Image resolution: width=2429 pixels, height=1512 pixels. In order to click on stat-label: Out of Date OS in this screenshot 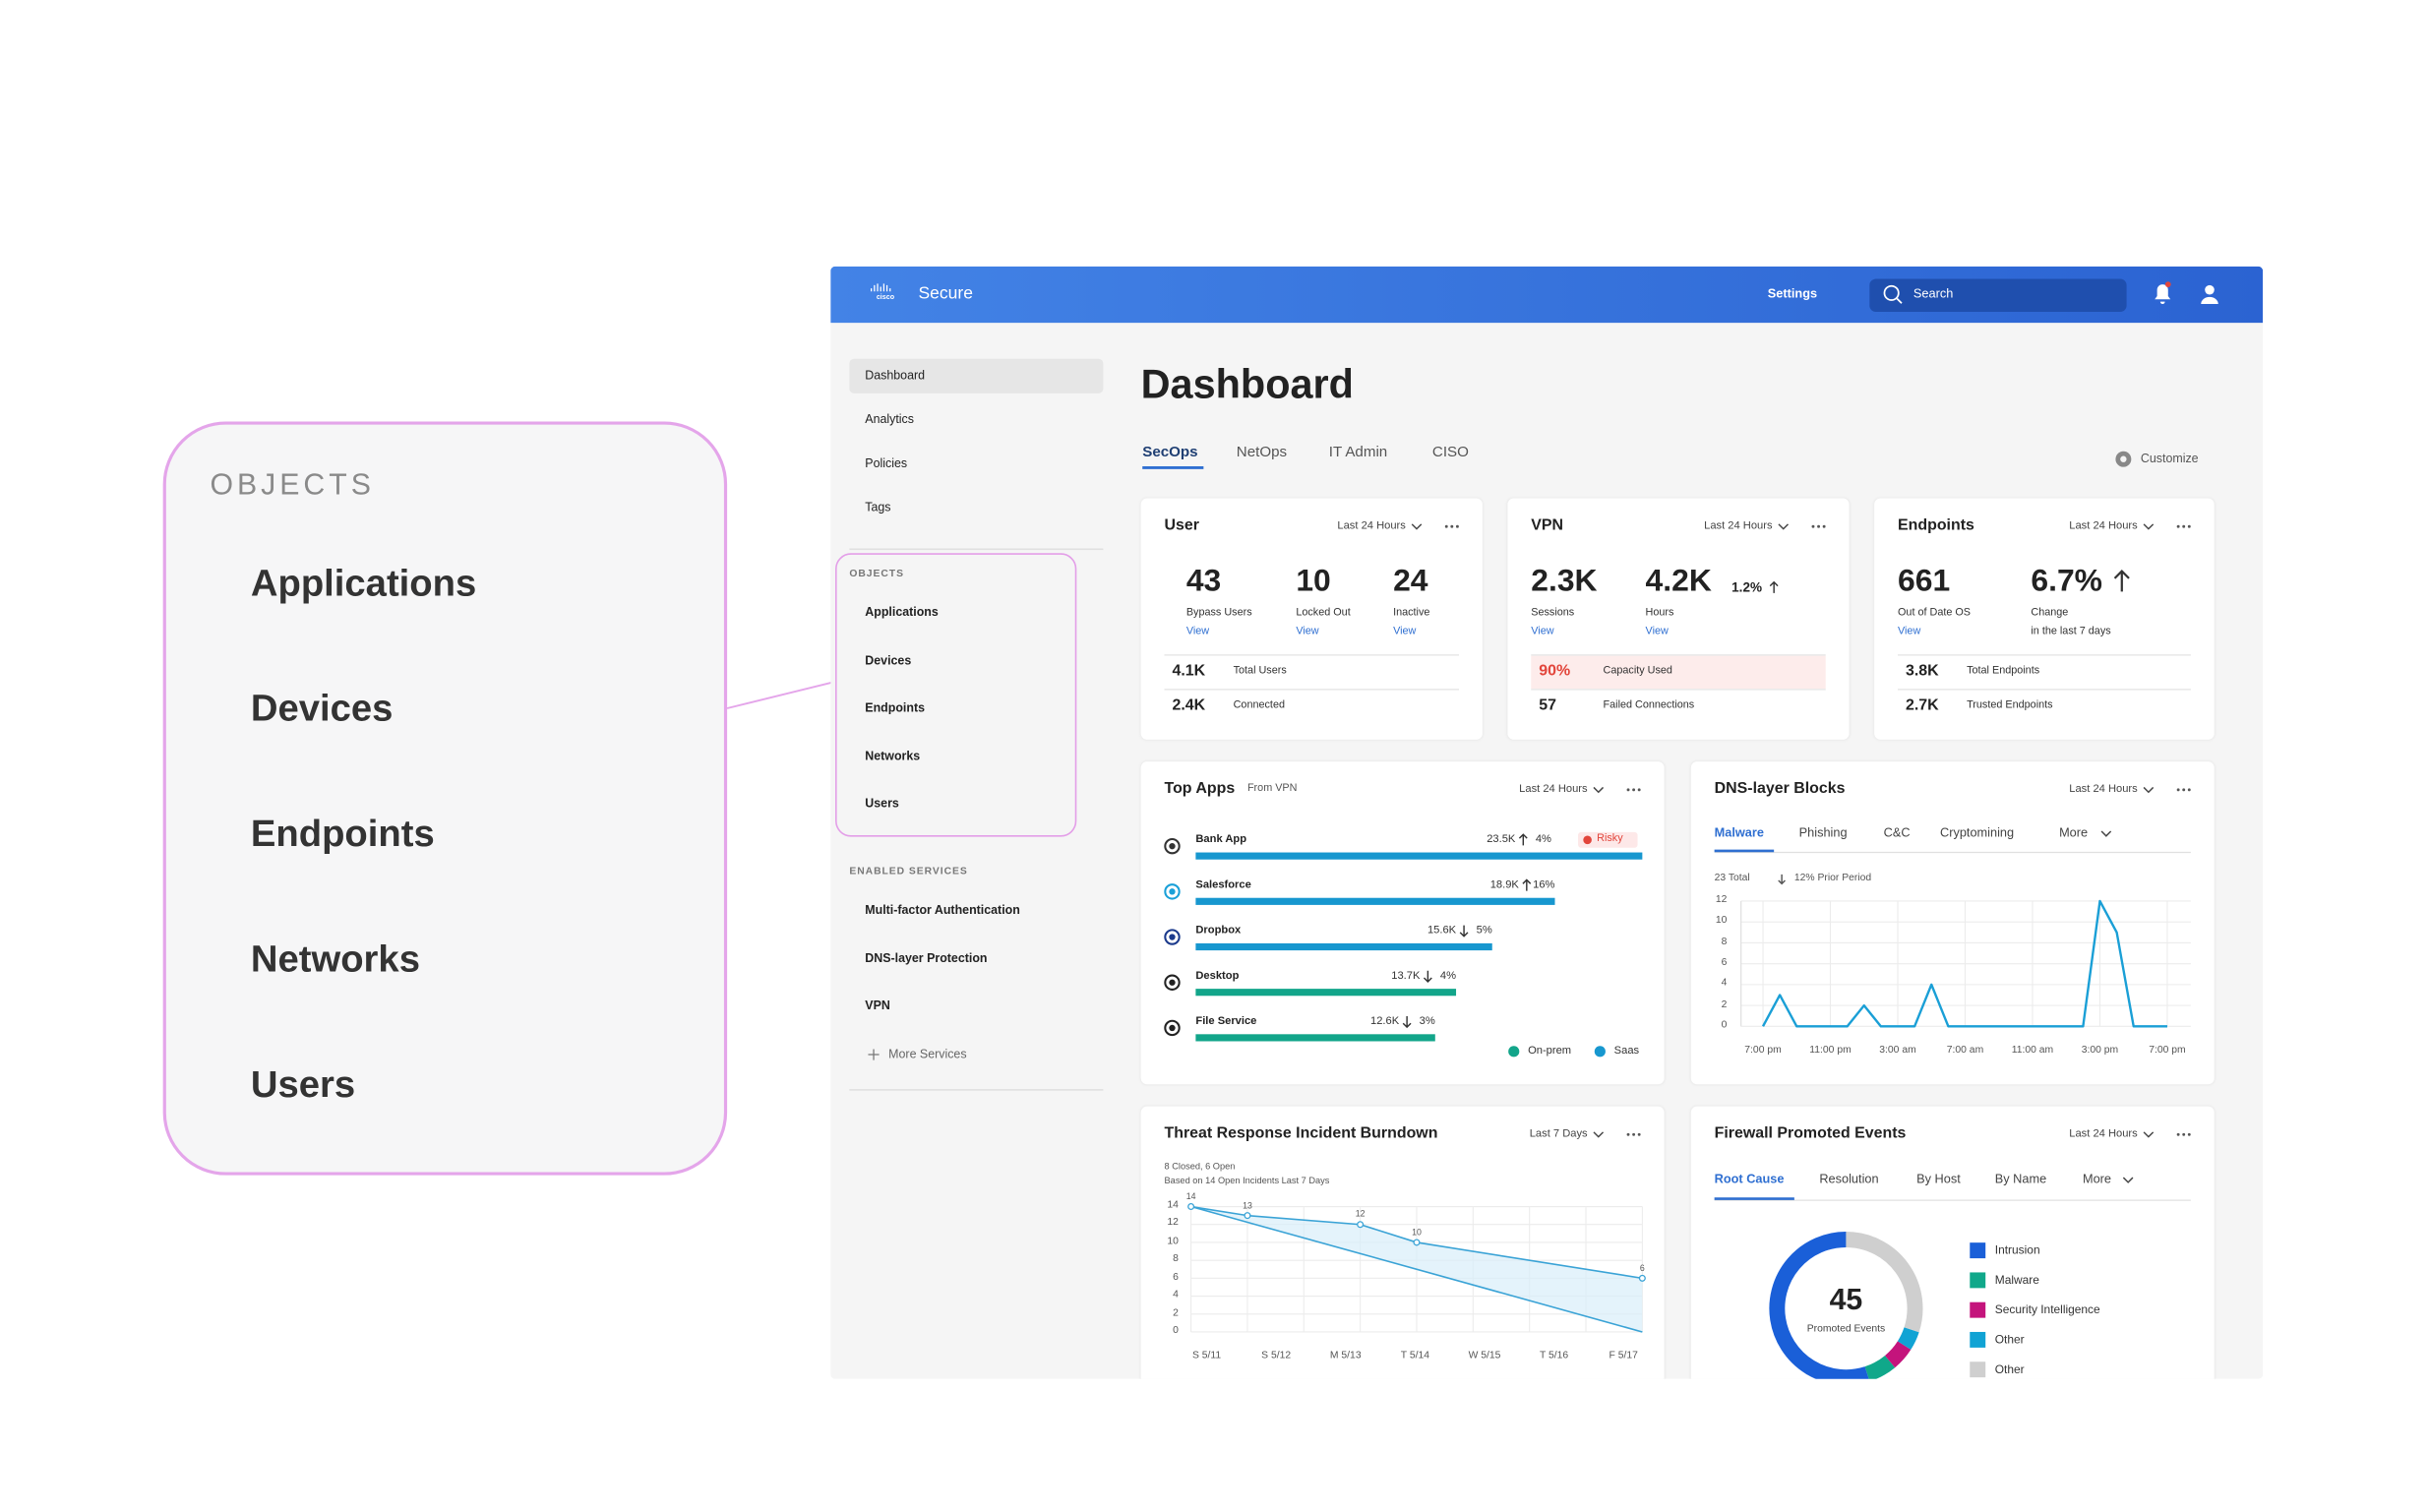, I will do `click(1935, 613)`.